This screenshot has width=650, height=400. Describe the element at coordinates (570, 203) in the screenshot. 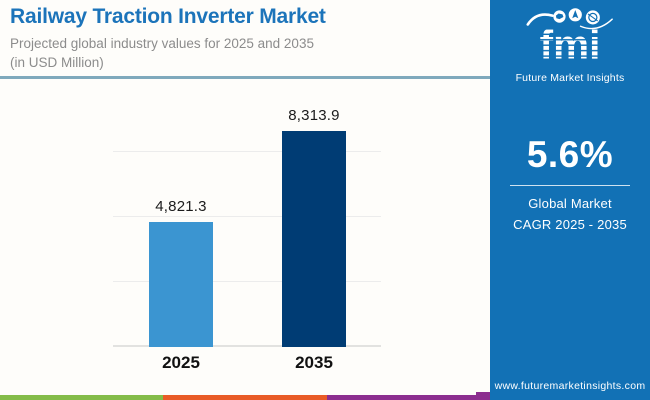

I see `cagr-label-line-1: Global Market` at that location.